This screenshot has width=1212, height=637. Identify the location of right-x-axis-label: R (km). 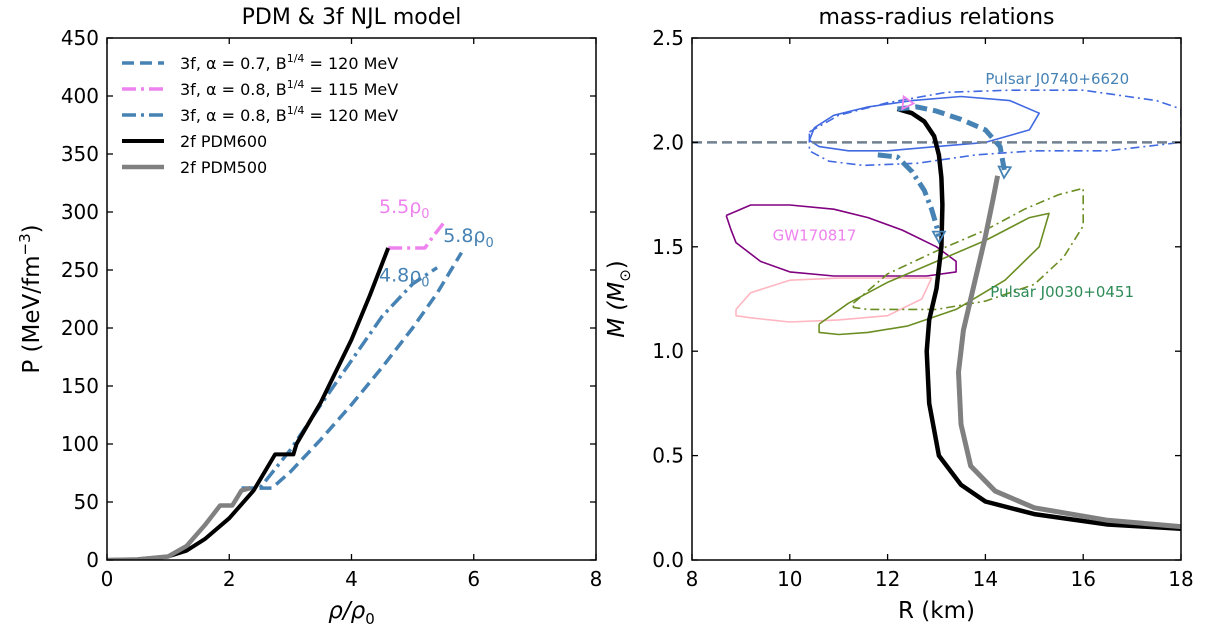
(936, 611).